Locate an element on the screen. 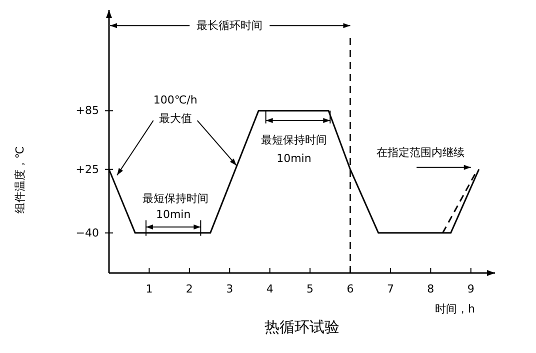 The width and height of the screenshot is (536, 353). x-tick-label: 8 is located at coordinates (430, 289).